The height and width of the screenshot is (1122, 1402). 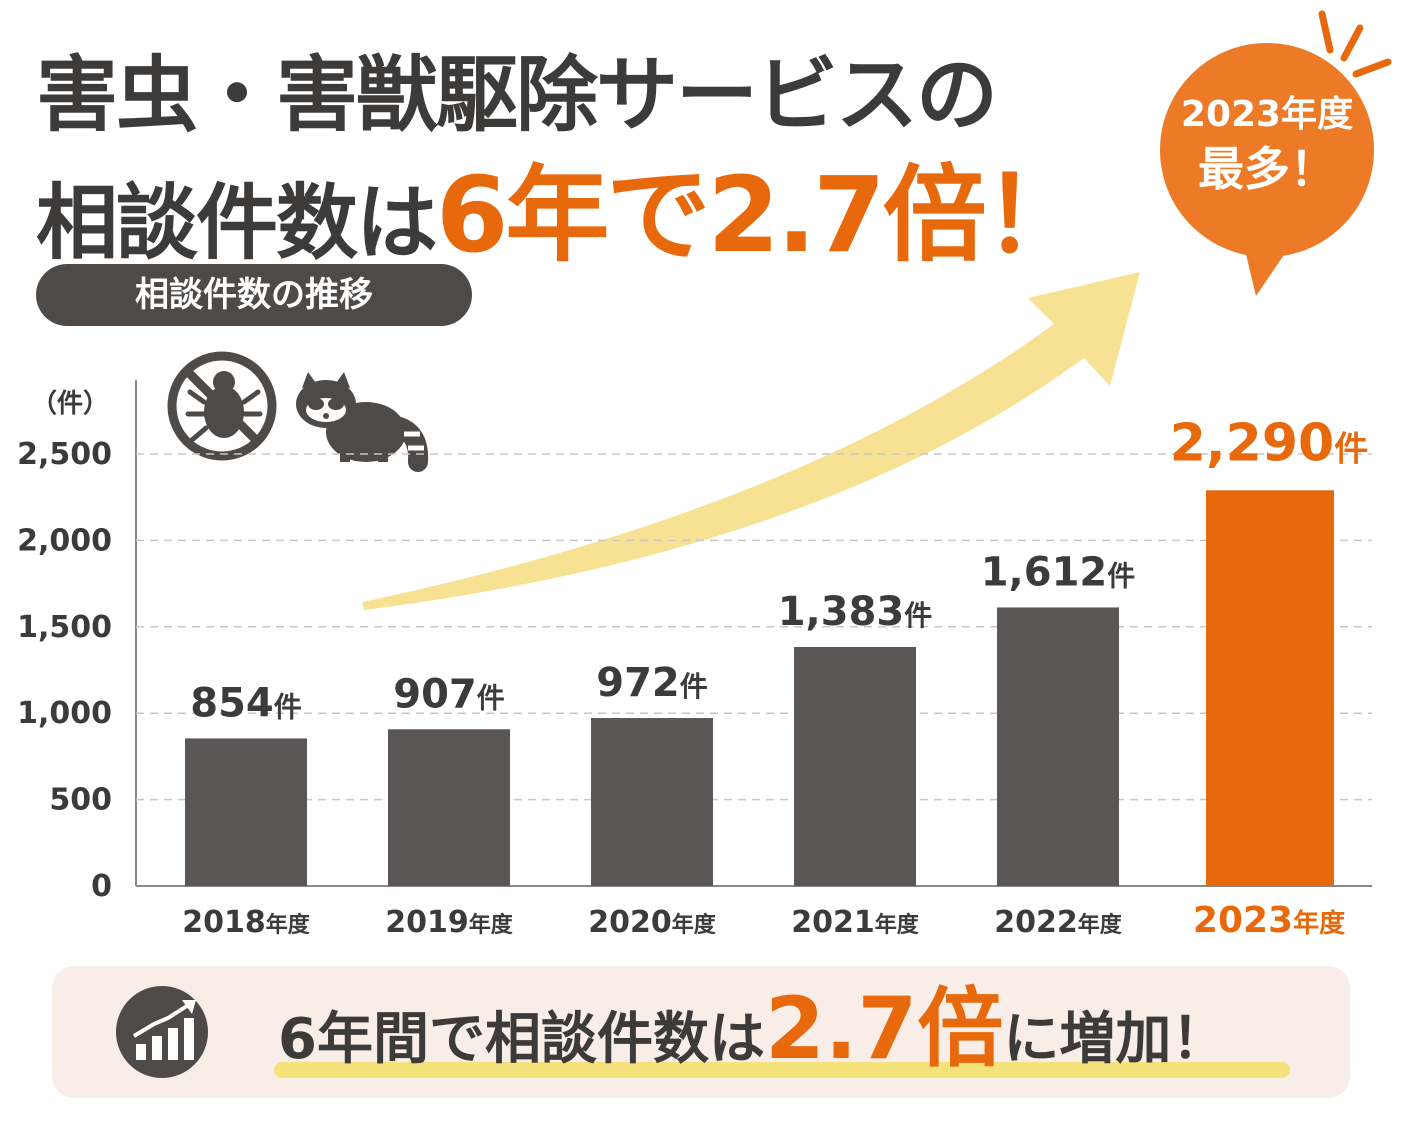 I want to click on data-label: 1,383件, so click(x=855, y=612).